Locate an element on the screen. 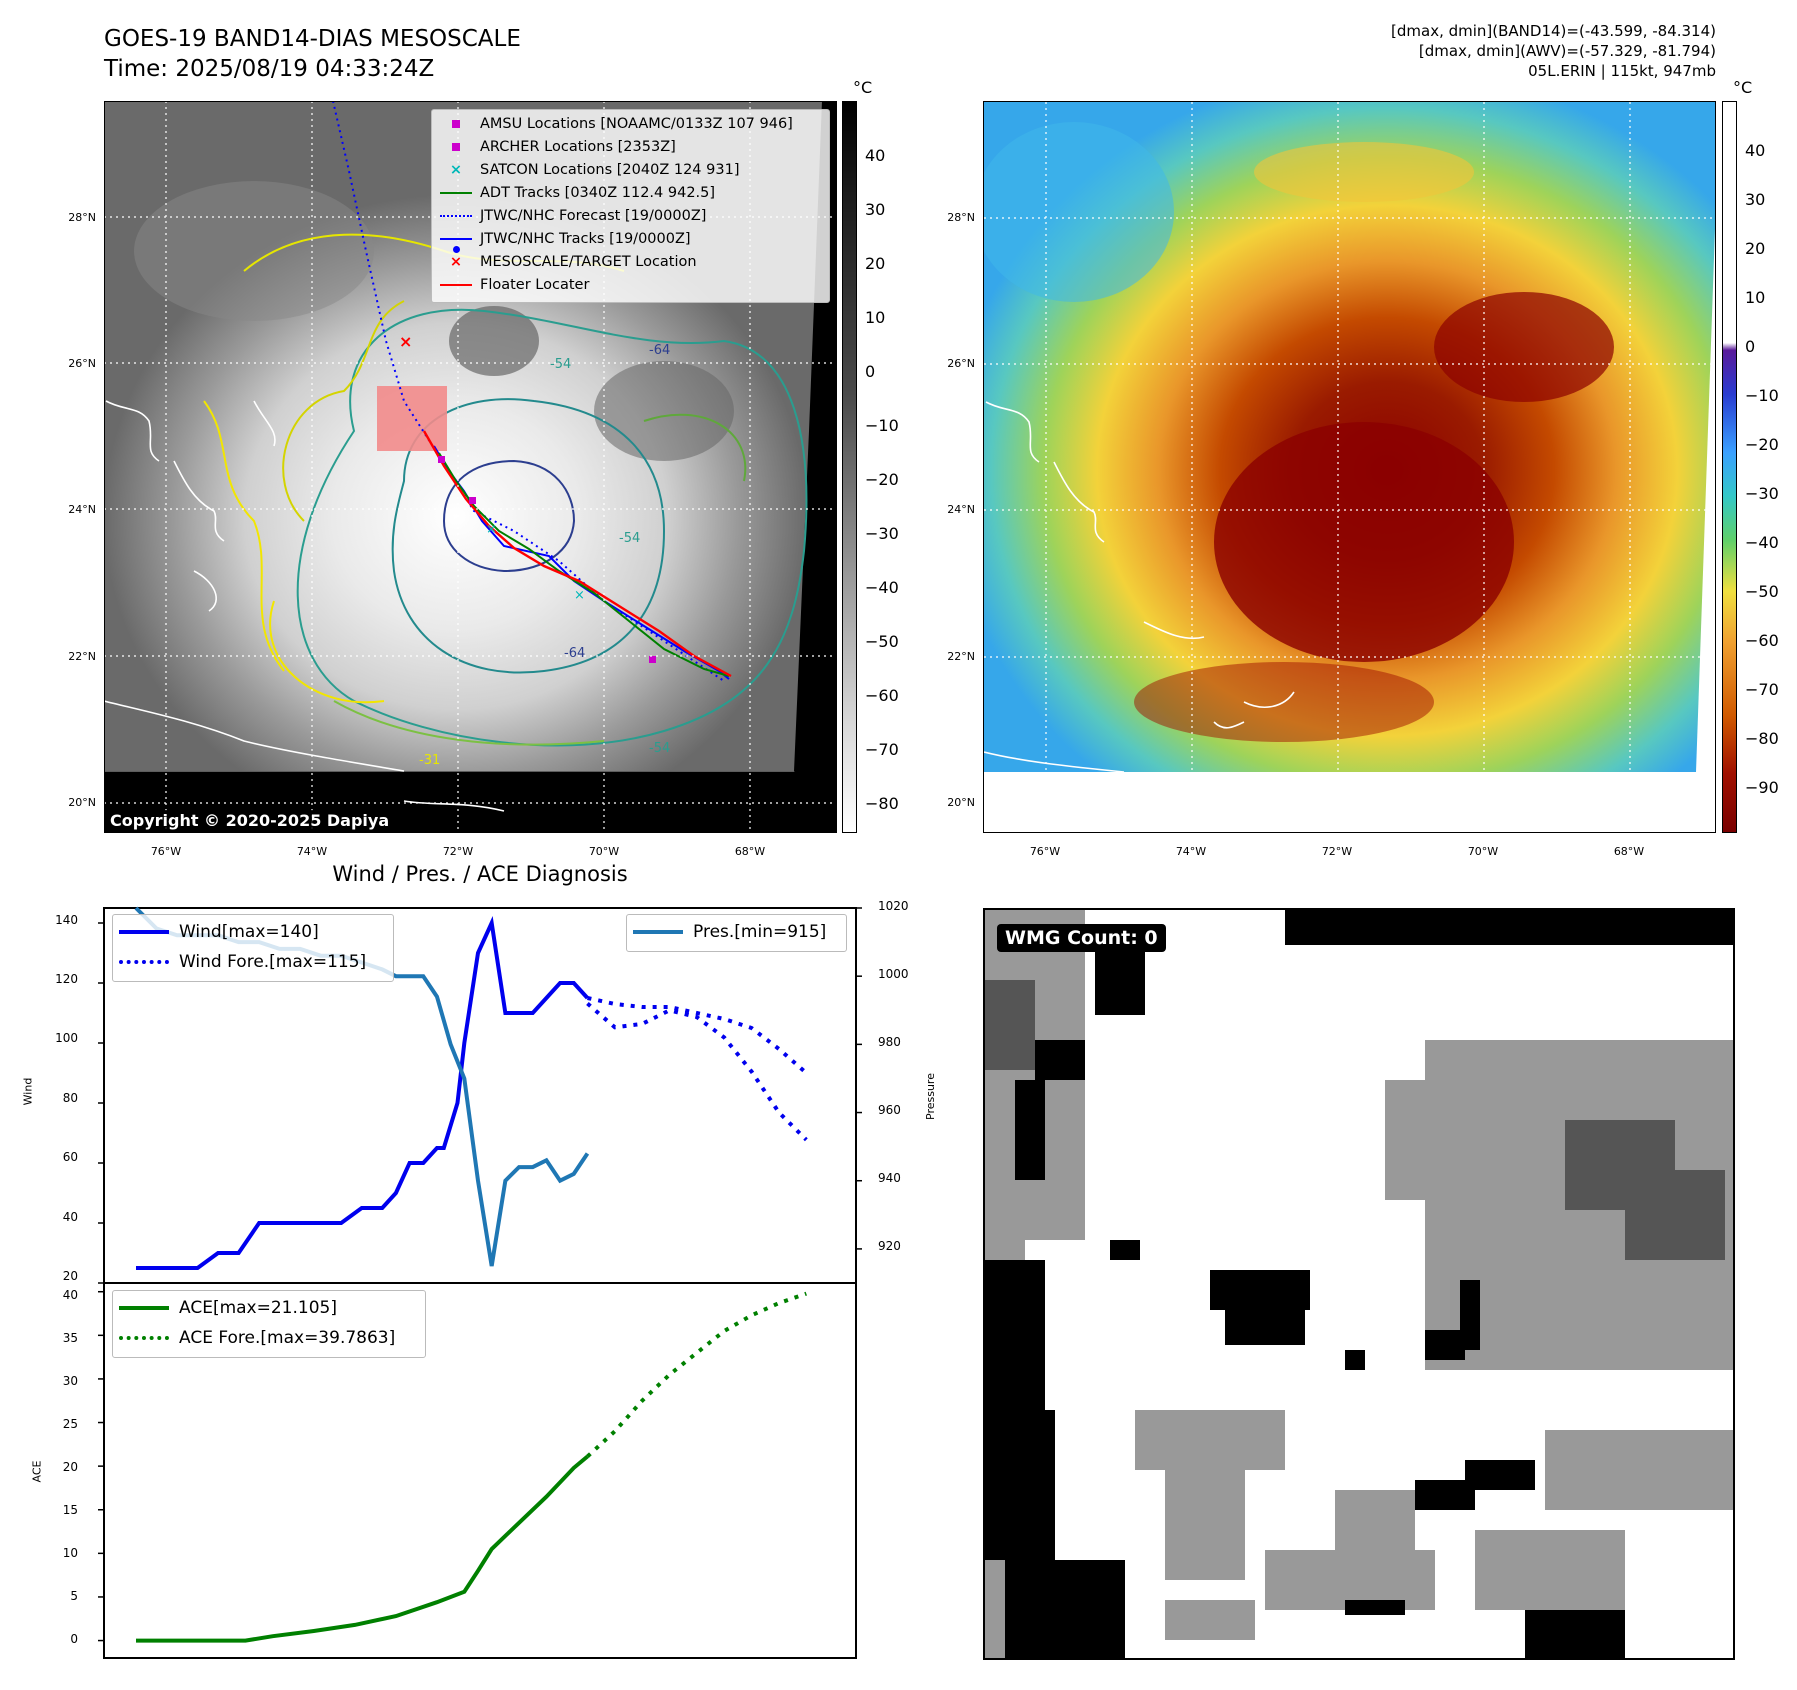 This screenshot has width=1797, height=1690. wind-axis-label: Wind is located at coordinates (28, 1091).